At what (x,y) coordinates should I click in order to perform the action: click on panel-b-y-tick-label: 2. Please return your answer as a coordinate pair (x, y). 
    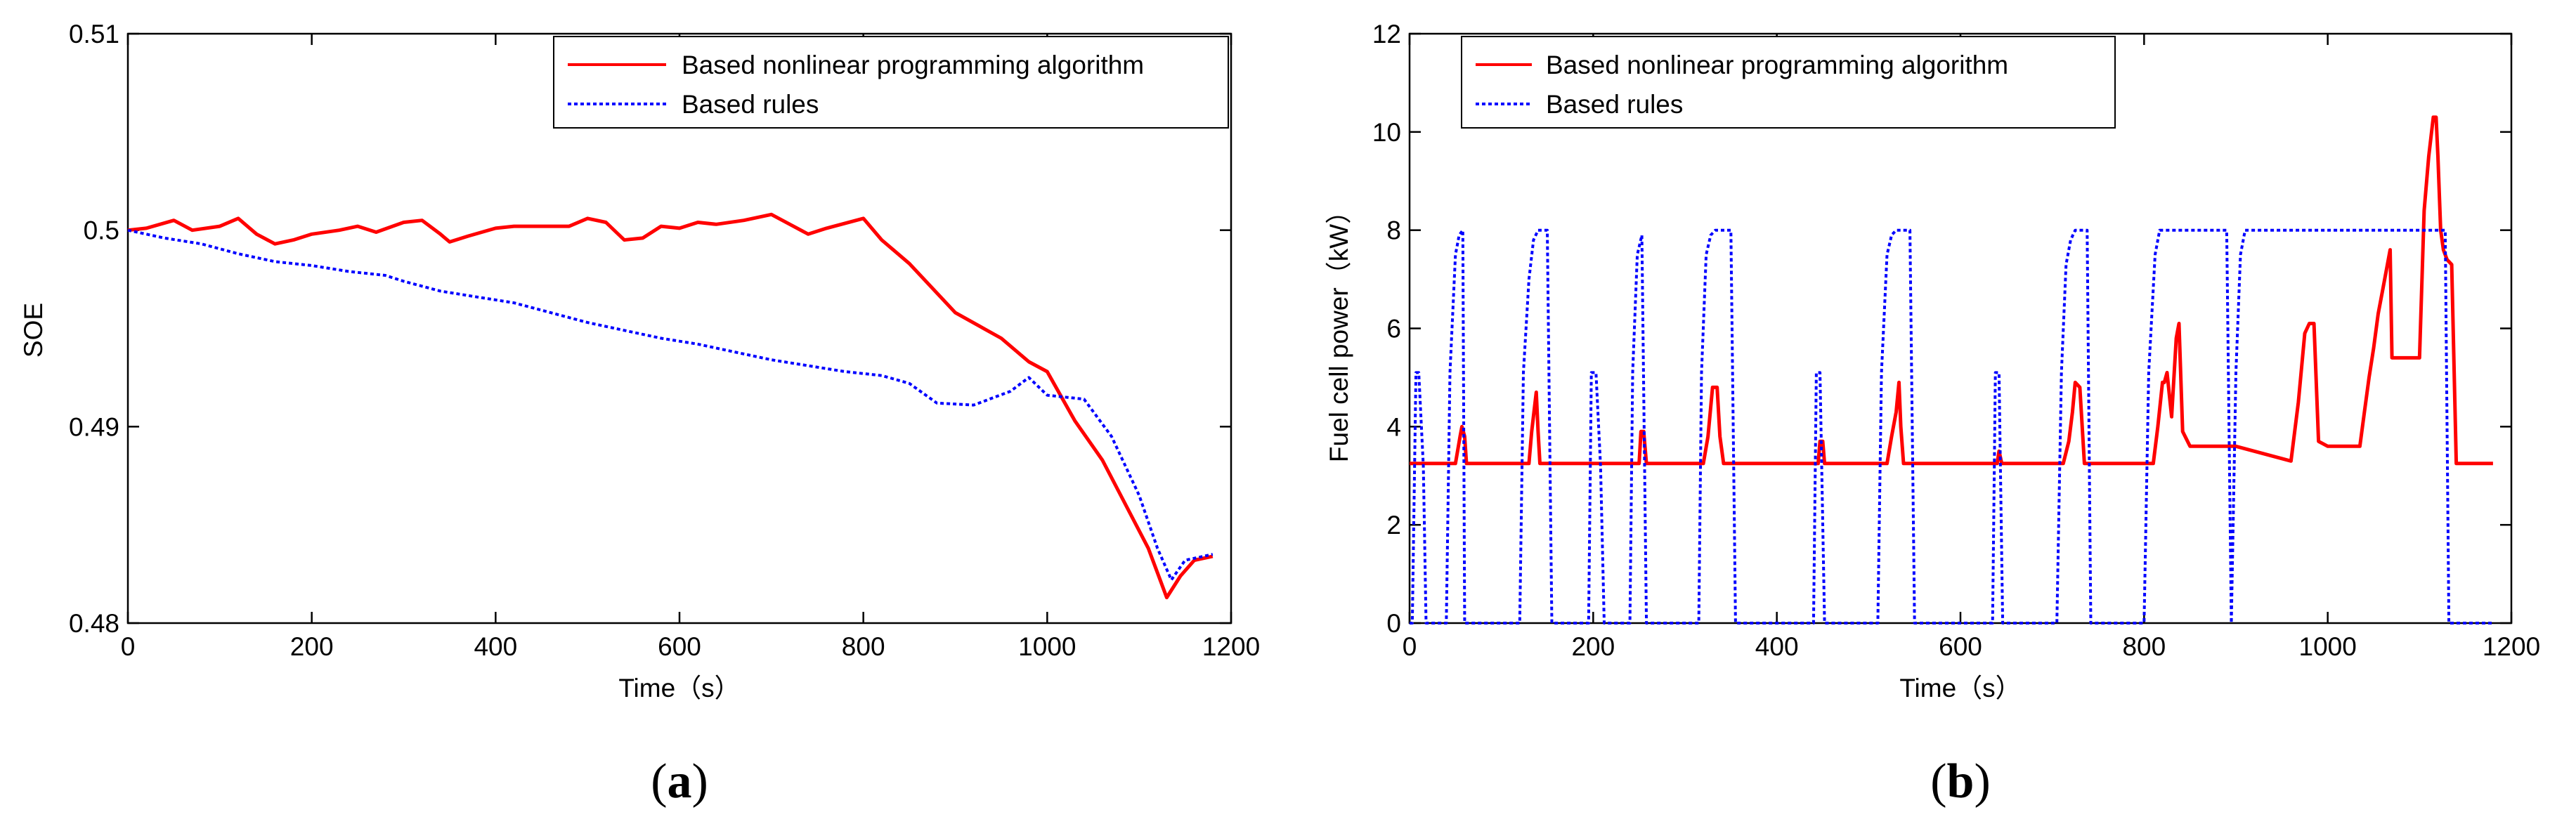
    Looking at the image, I should click on (1393, 525).